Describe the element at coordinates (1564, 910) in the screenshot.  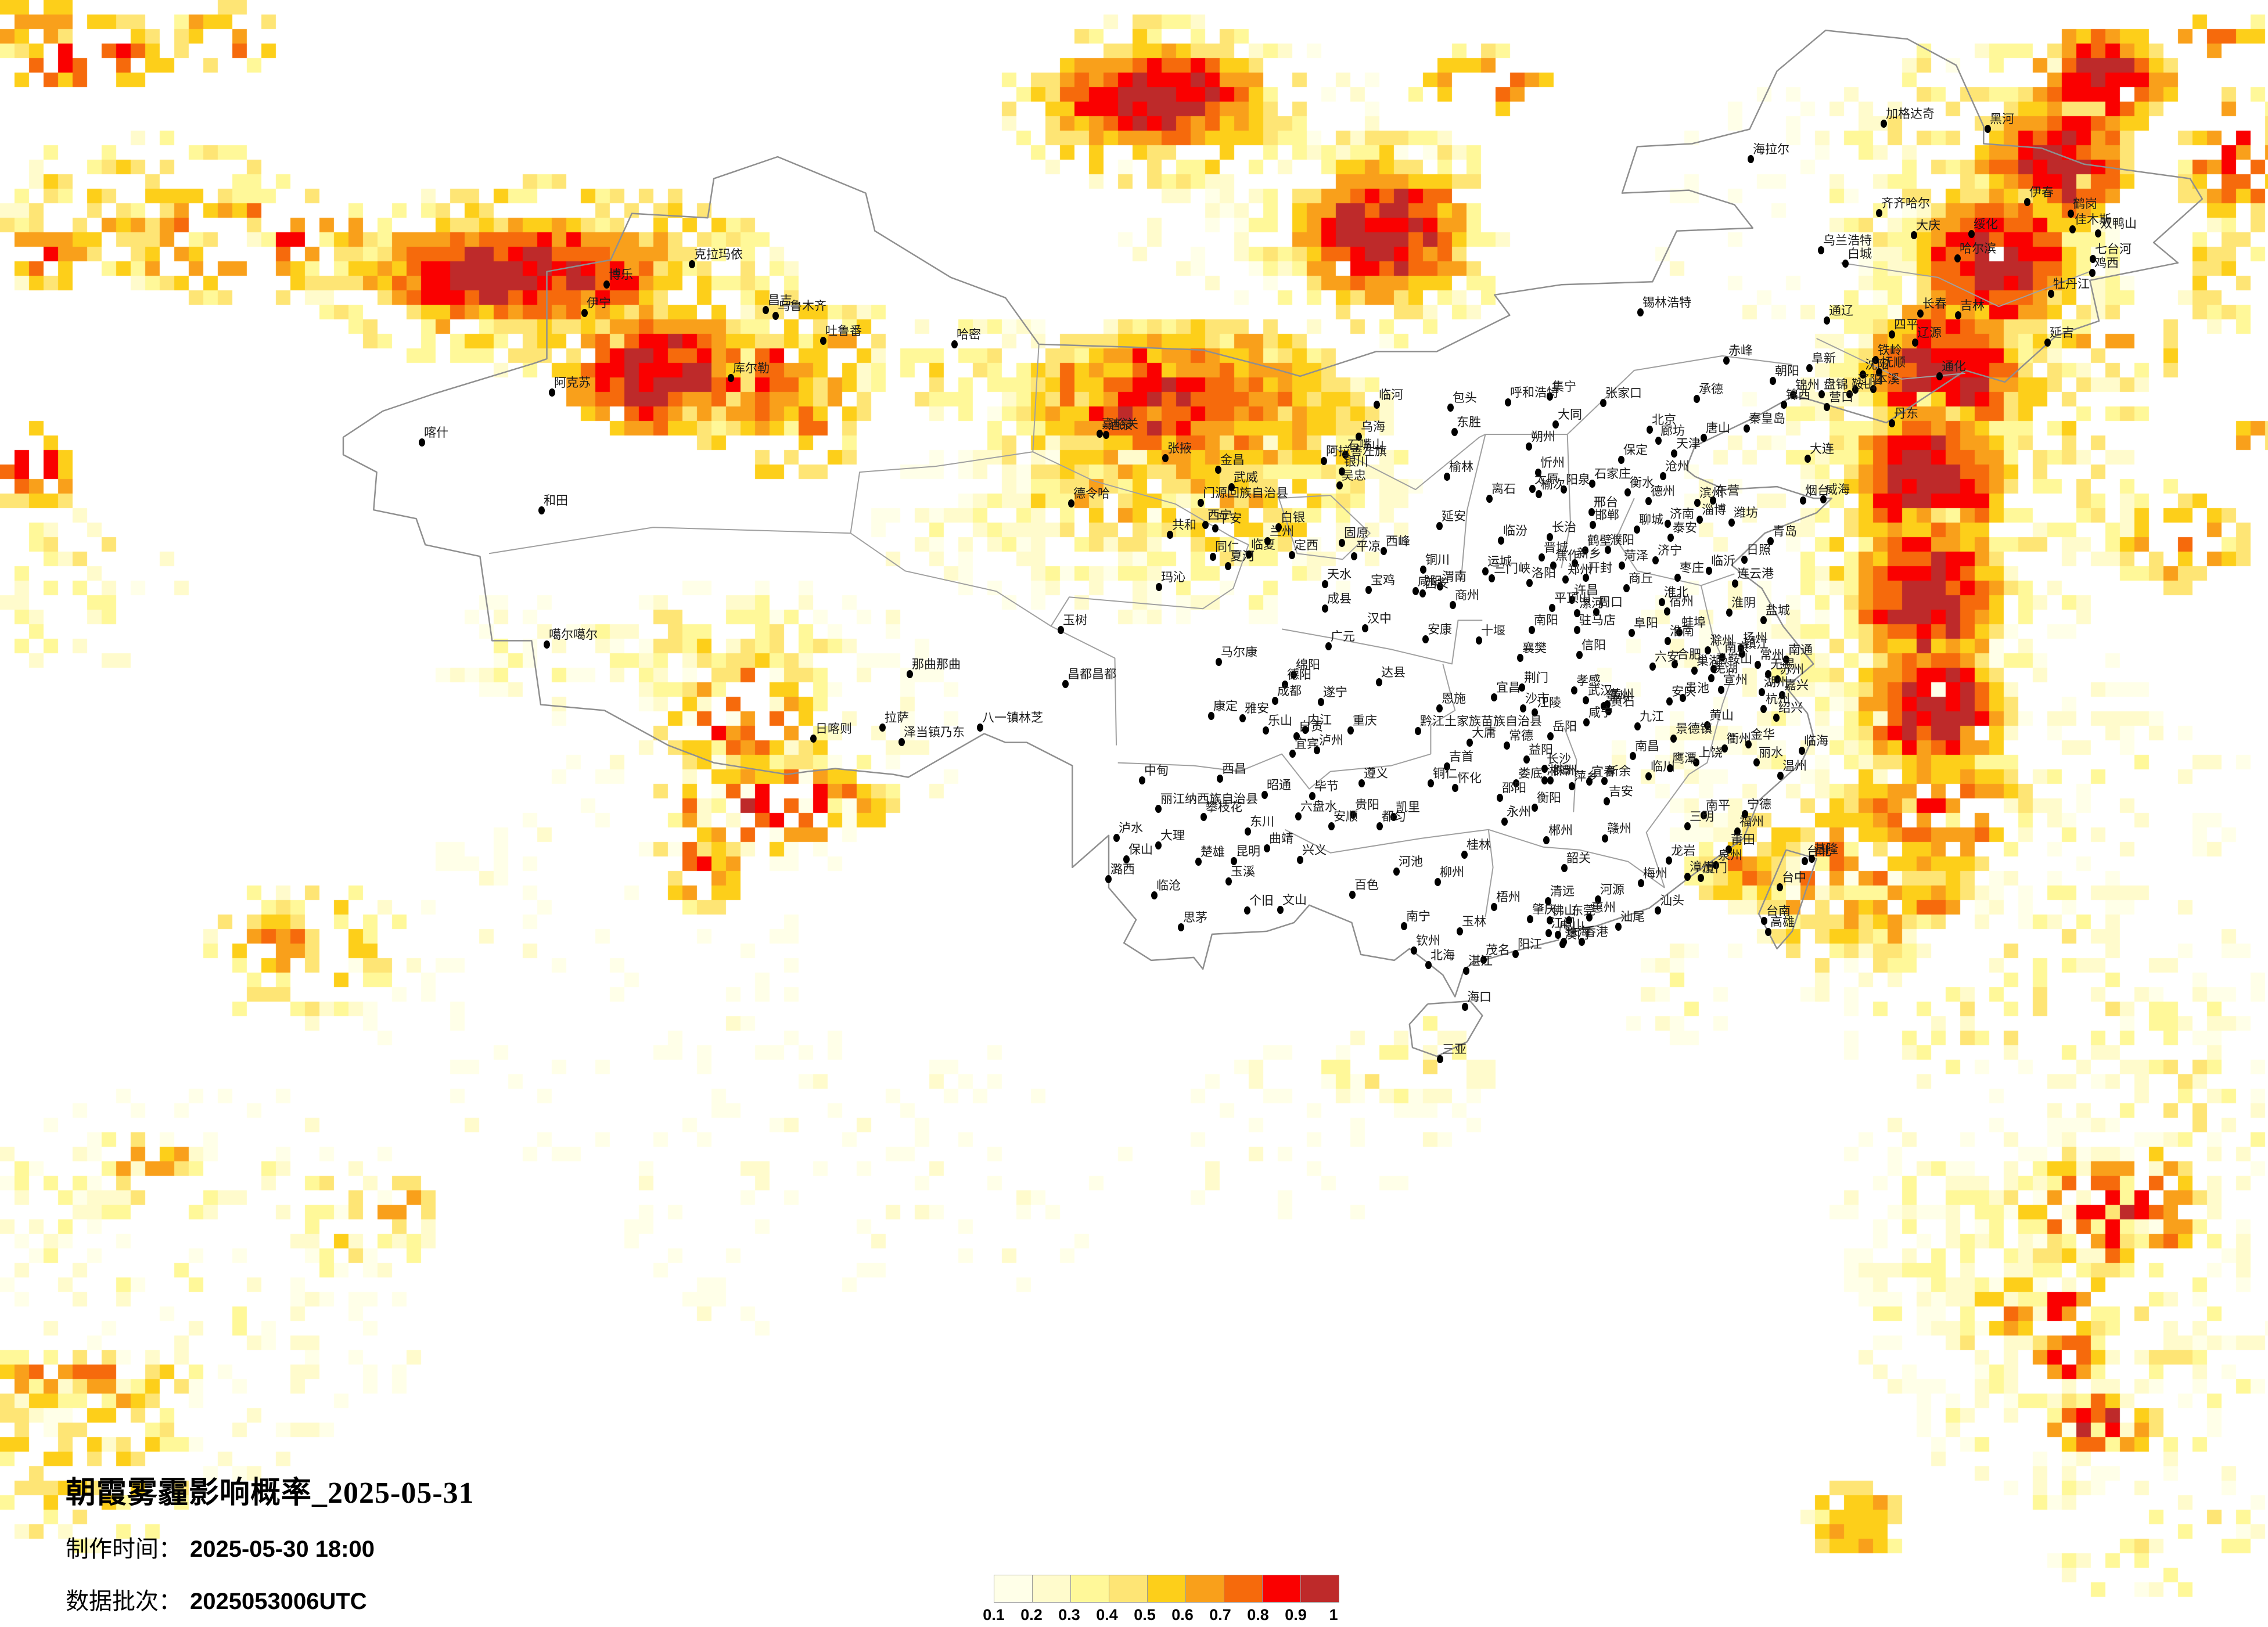
I see `city-label: 佛山` at that location.